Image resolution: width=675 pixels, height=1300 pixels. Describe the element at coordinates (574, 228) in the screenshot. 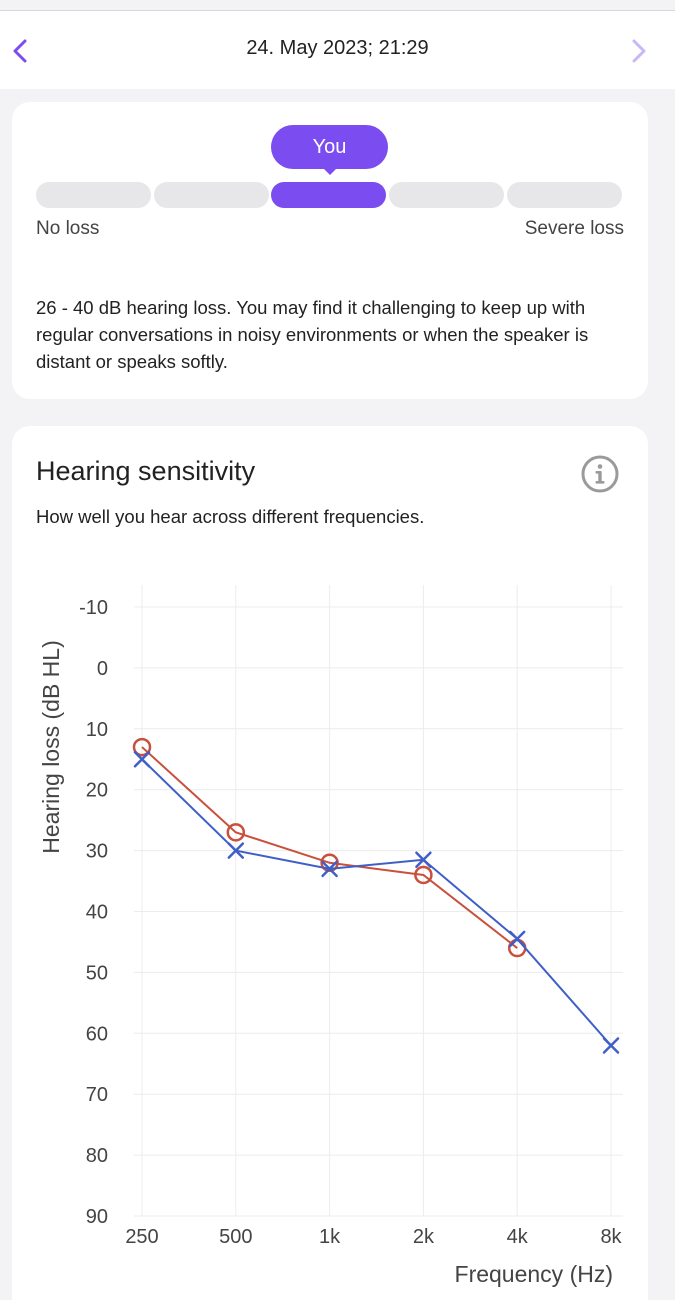

I see `scale-max-label: Severe loss` at that location.